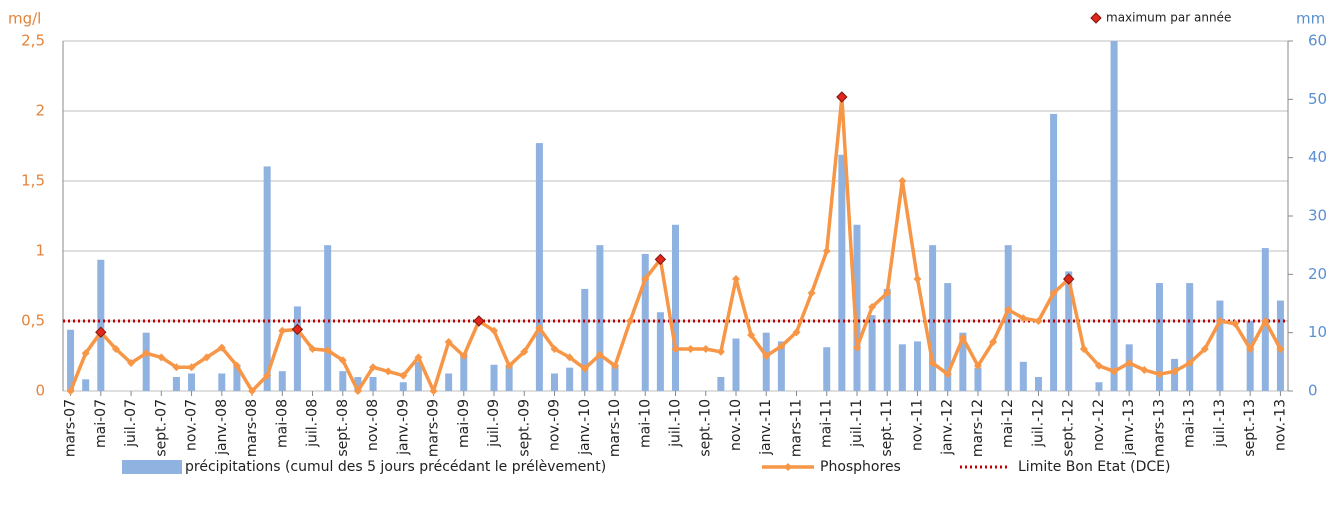 The image size is (1332, 510). I want to click on x-tick-label: janv.-10, so click(585, 427).